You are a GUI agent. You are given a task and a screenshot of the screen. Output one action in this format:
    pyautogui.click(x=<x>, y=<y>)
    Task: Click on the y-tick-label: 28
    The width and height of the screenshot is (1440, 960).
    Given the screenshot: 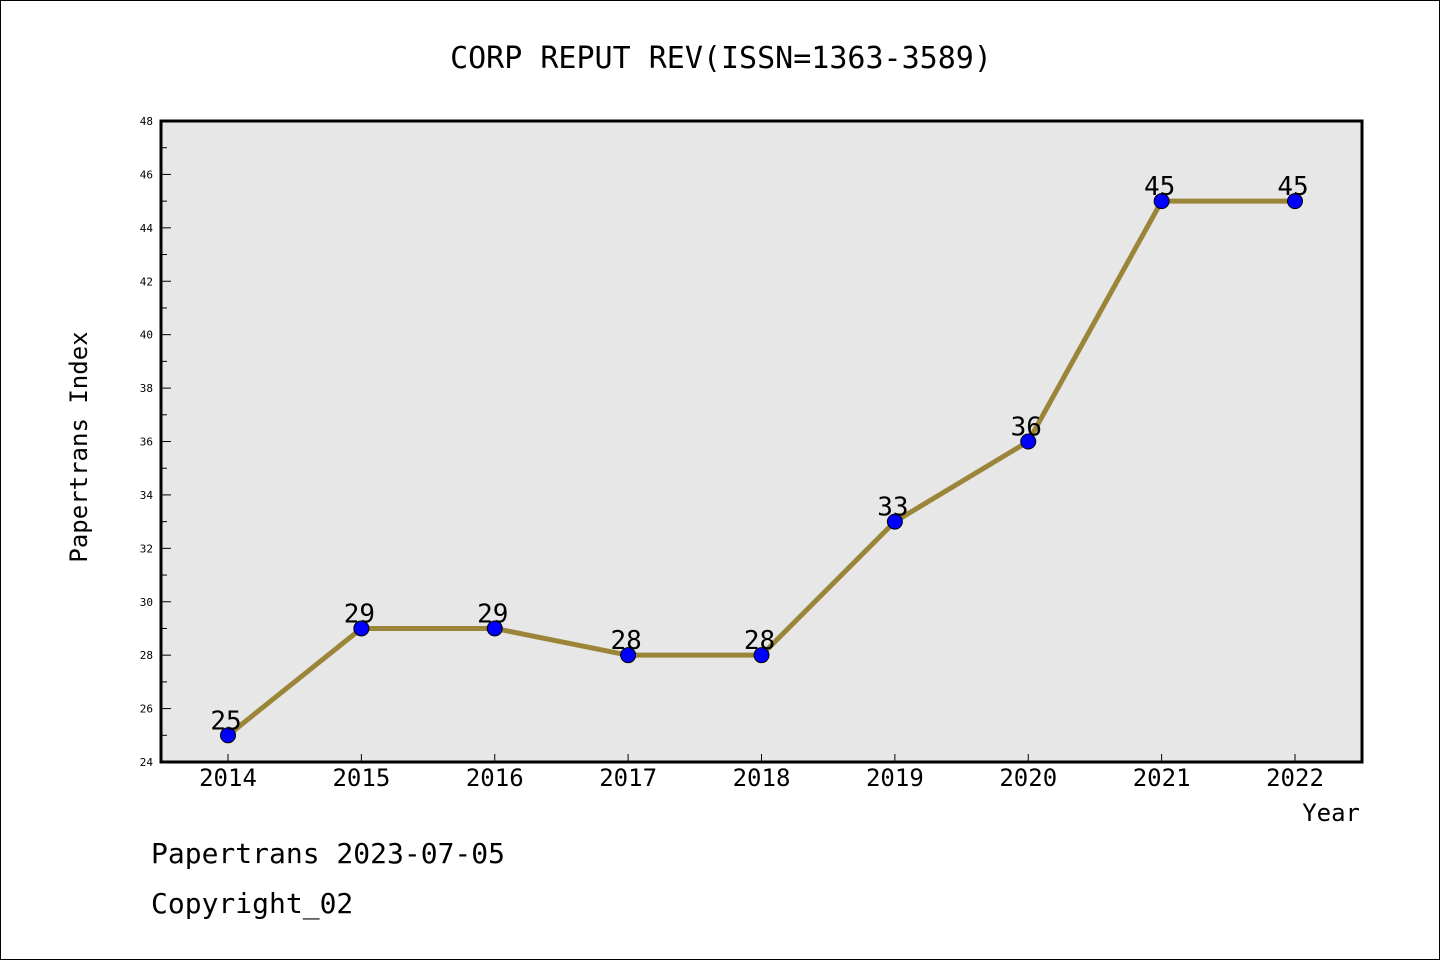 What is the action you would take?
    pyautogui.click(x=146, y=655)
    